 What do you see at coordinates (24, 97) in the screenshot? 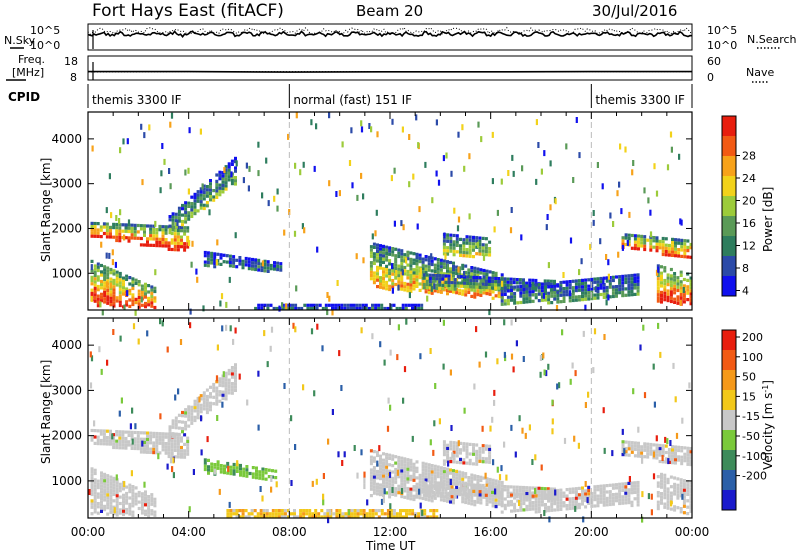
I see `cpid-label: CPID` at bounding box center [24, 97].